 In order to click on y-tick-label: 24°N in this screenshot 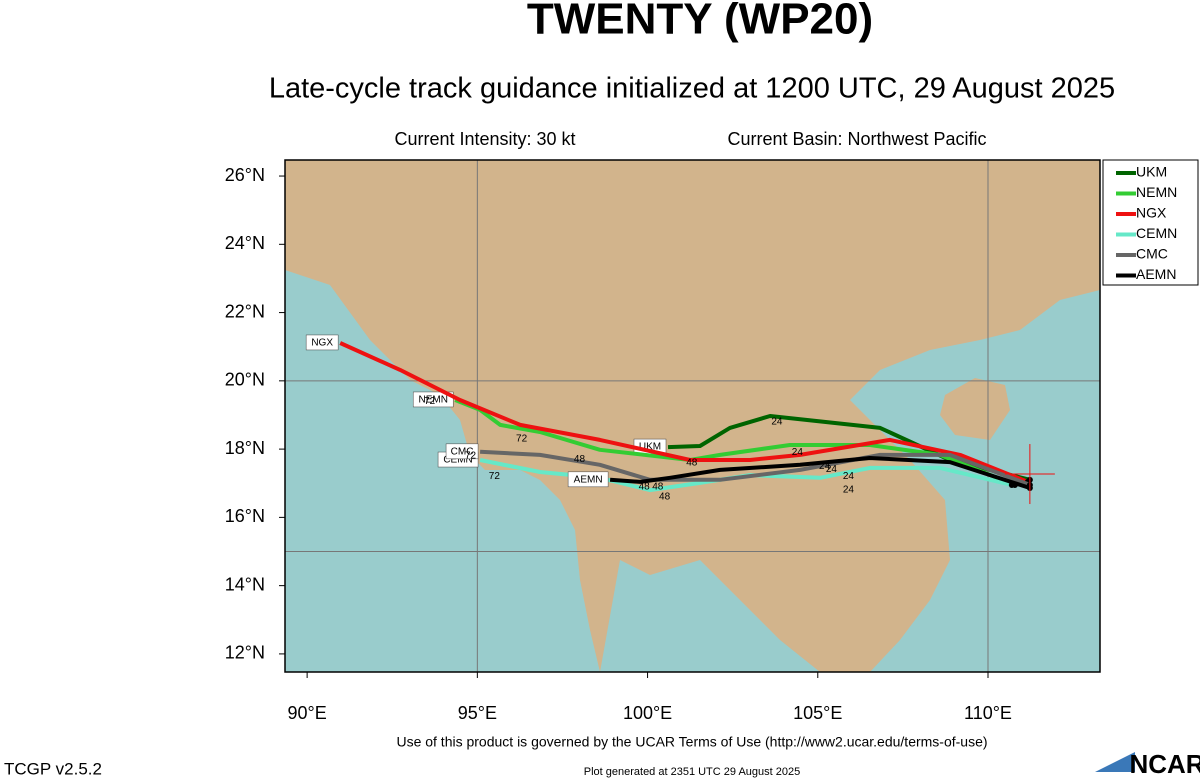, I will do `click(245, 243)`.